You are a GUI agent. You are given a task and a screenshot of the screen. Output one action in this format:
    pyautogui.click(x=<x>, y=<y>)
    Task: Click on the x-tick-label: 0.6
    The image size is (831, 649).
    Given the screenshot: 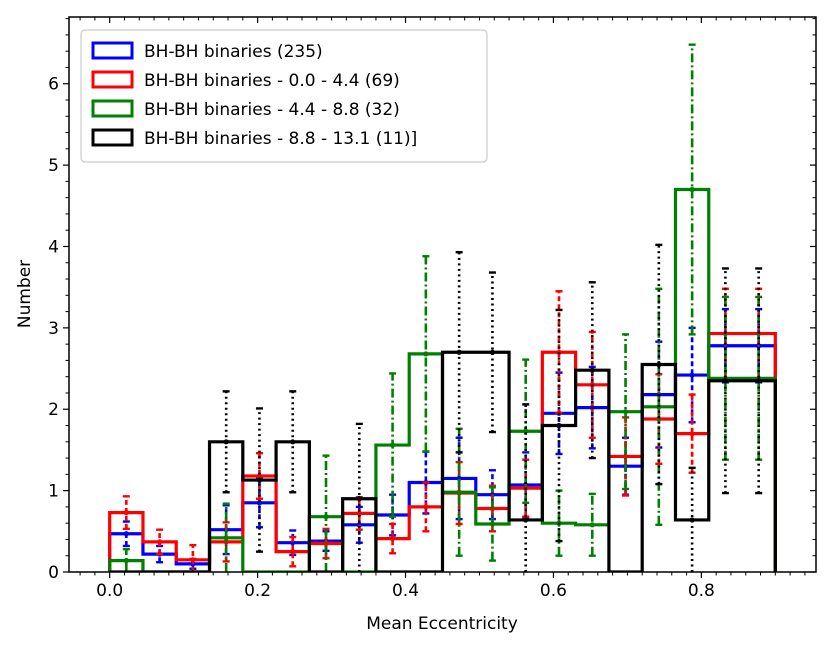 What is the action you would take?
    pyautogui.click(x=553, y=591)
    